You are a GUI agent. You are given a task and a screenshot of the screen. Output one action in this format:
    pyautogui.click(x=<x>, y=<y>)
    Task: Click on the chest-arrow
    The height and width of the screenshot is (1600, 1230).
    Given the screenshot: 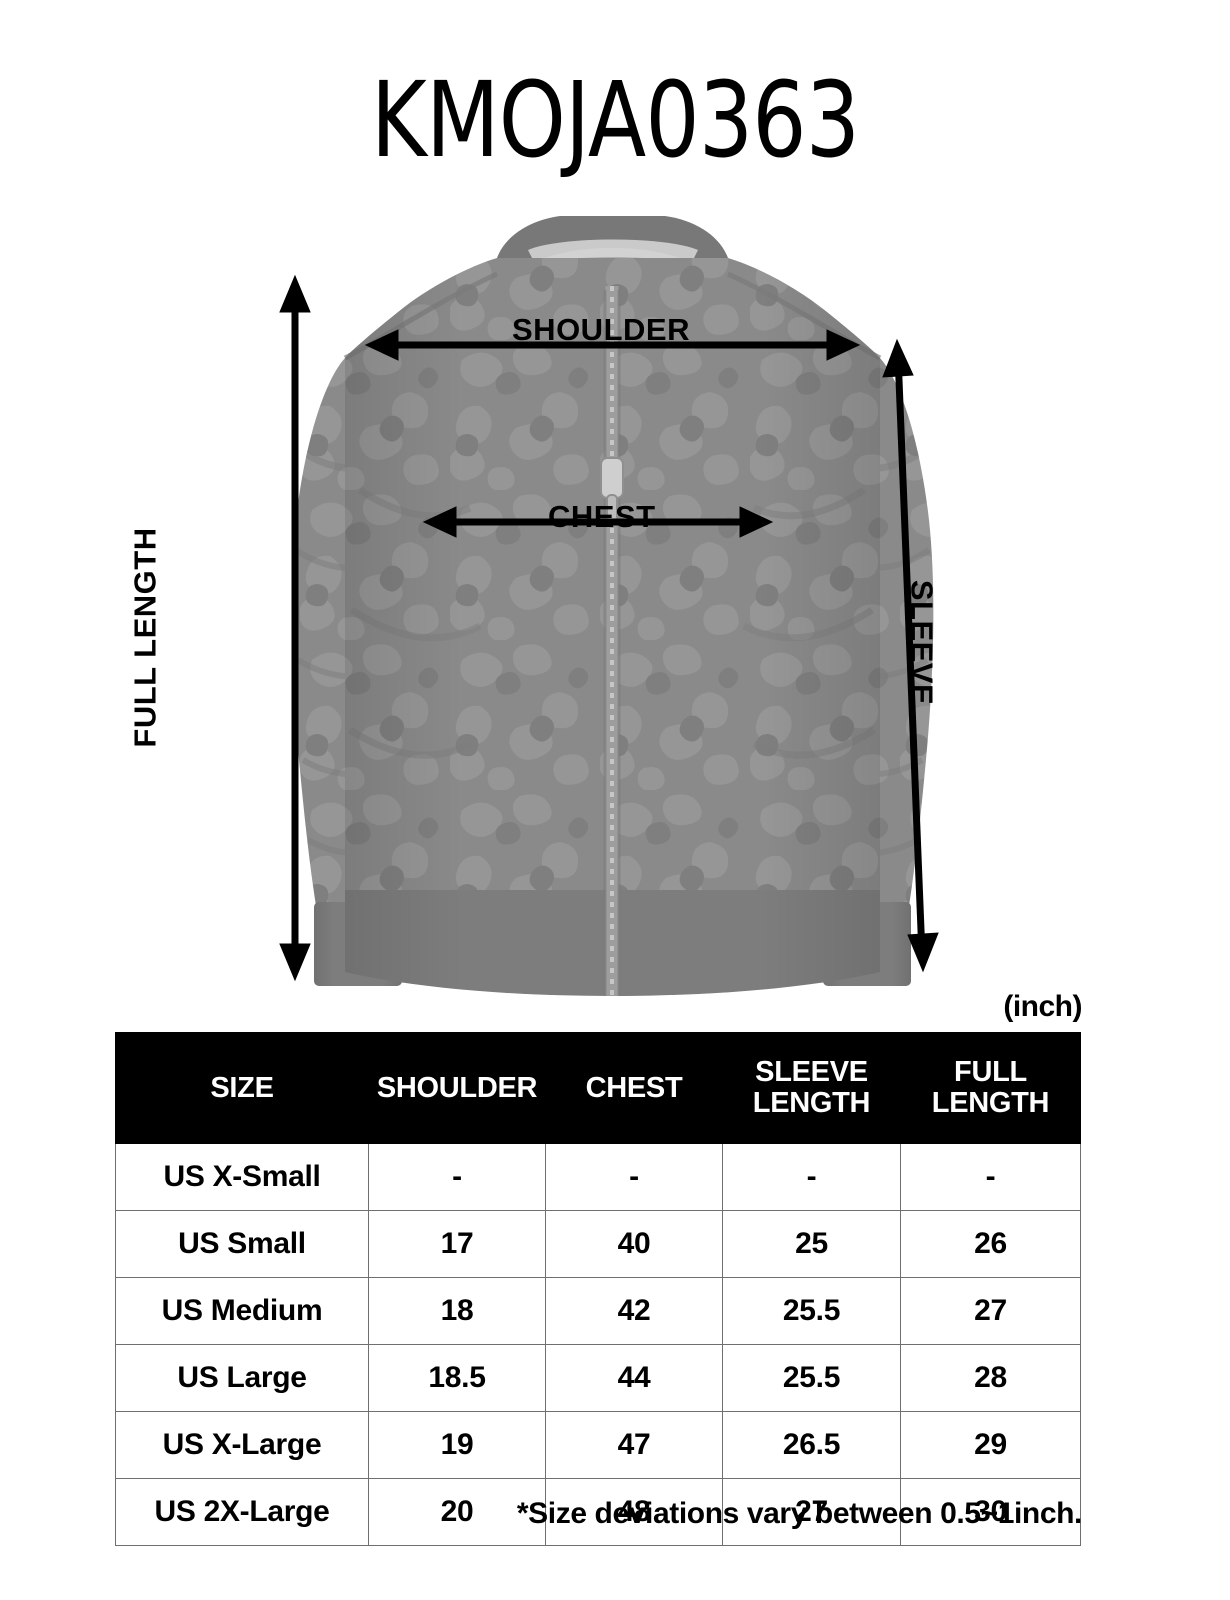 What is the action you would take?
    pyautogui.click(x=598, y=522)
    